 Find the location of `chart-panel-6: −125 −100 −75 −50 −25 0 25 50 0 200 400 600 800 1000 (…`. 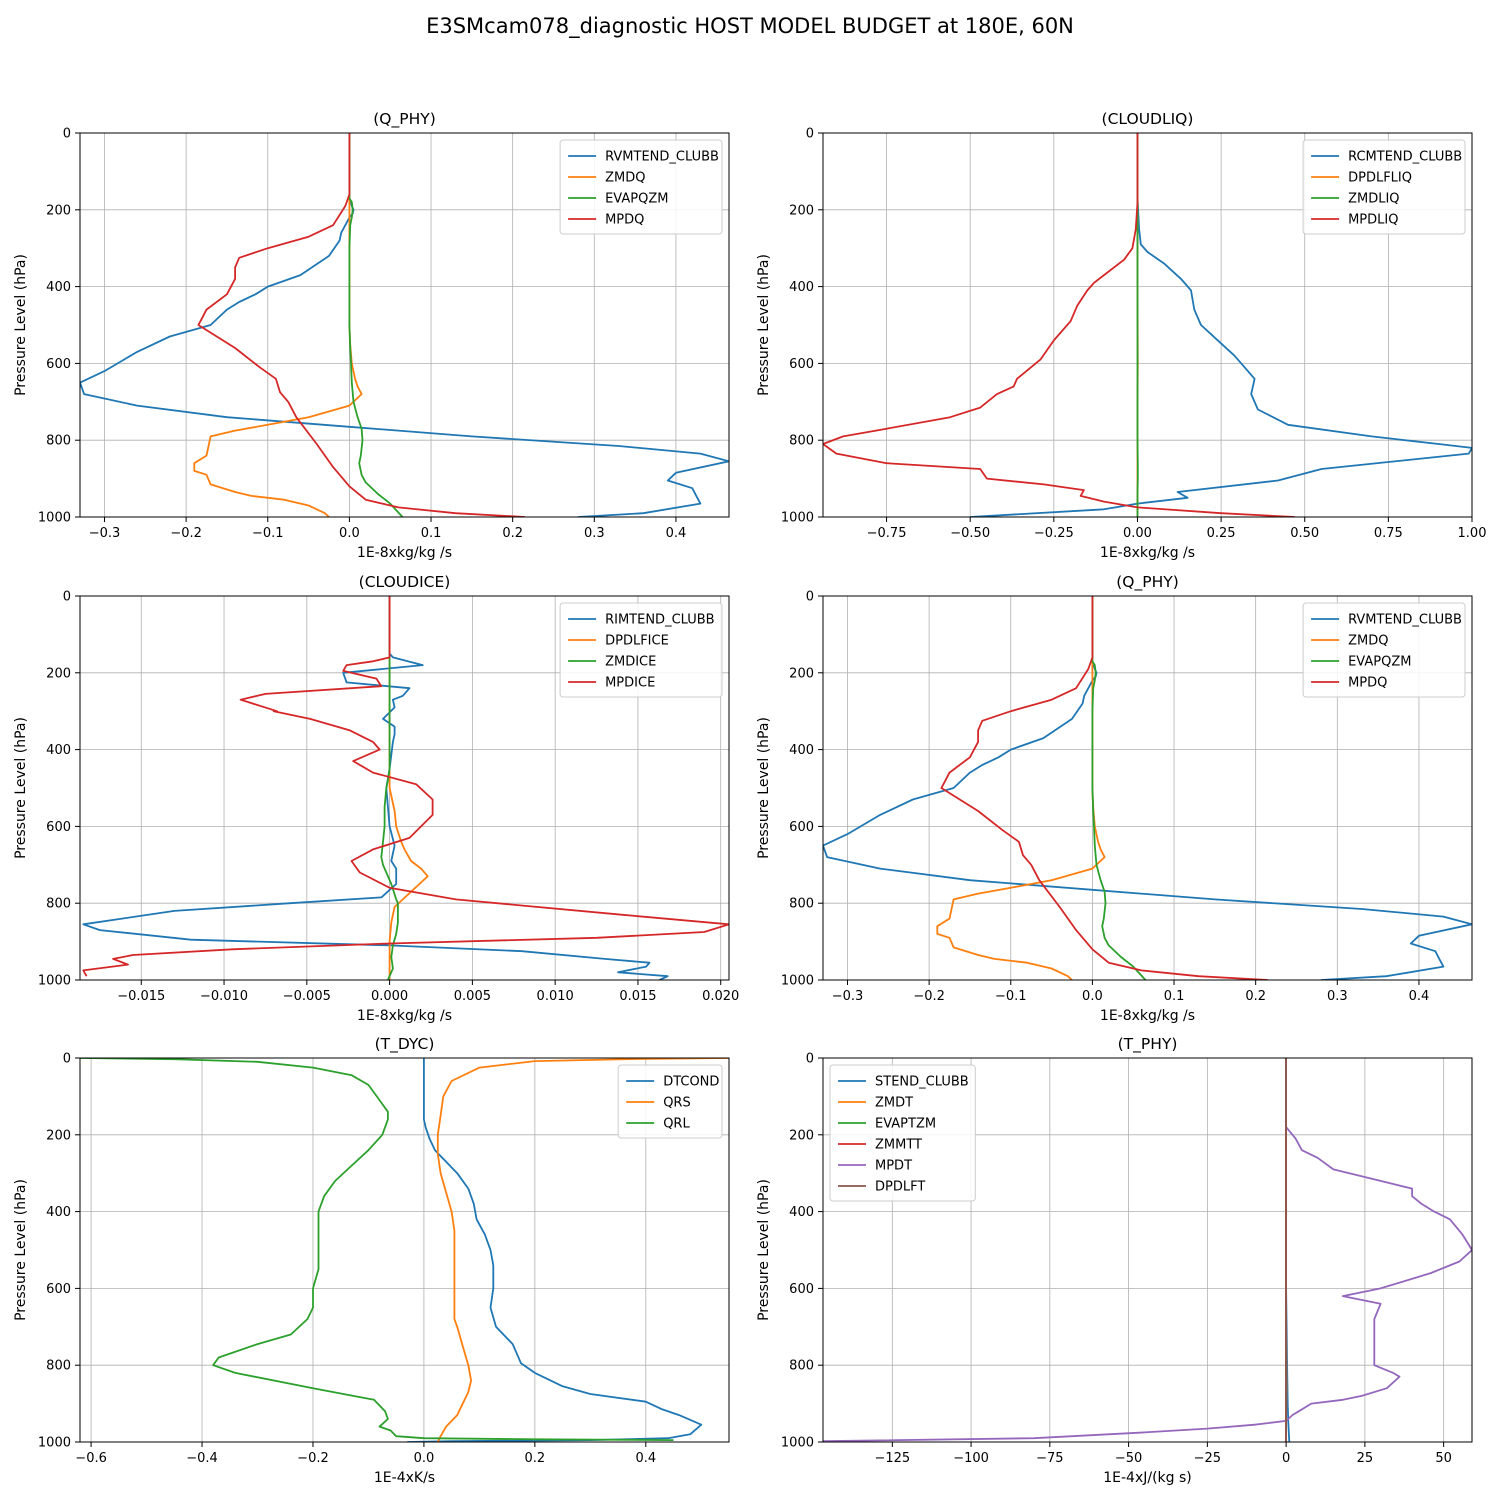

chart-panel-6: −125 −100 −75 −50 −25 0 25 50 0 200 400 600 800 1000 (… is located at coordinates (1114, 1260).